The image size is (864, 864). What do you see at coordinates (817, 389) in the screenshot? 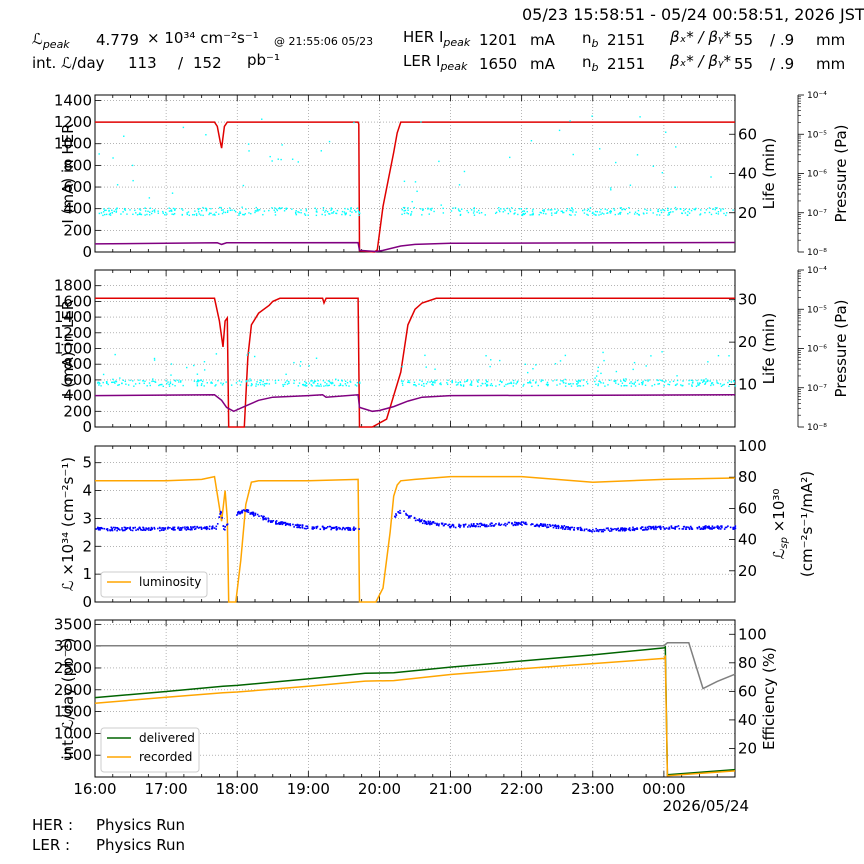
I see `pressure-tick-label: 10⁻⁷` at bounding box center [817, 389].